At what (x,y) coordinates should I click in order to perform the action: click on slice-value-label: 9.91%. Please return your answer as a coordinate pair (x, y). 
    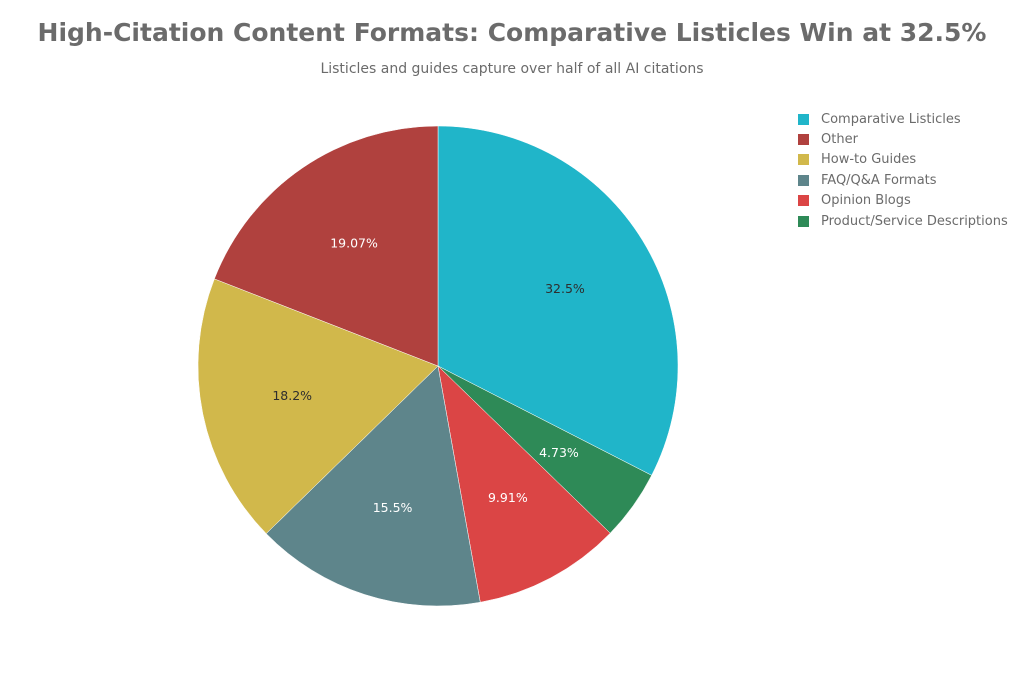
    Looking at the image, I should click on (508, 497).